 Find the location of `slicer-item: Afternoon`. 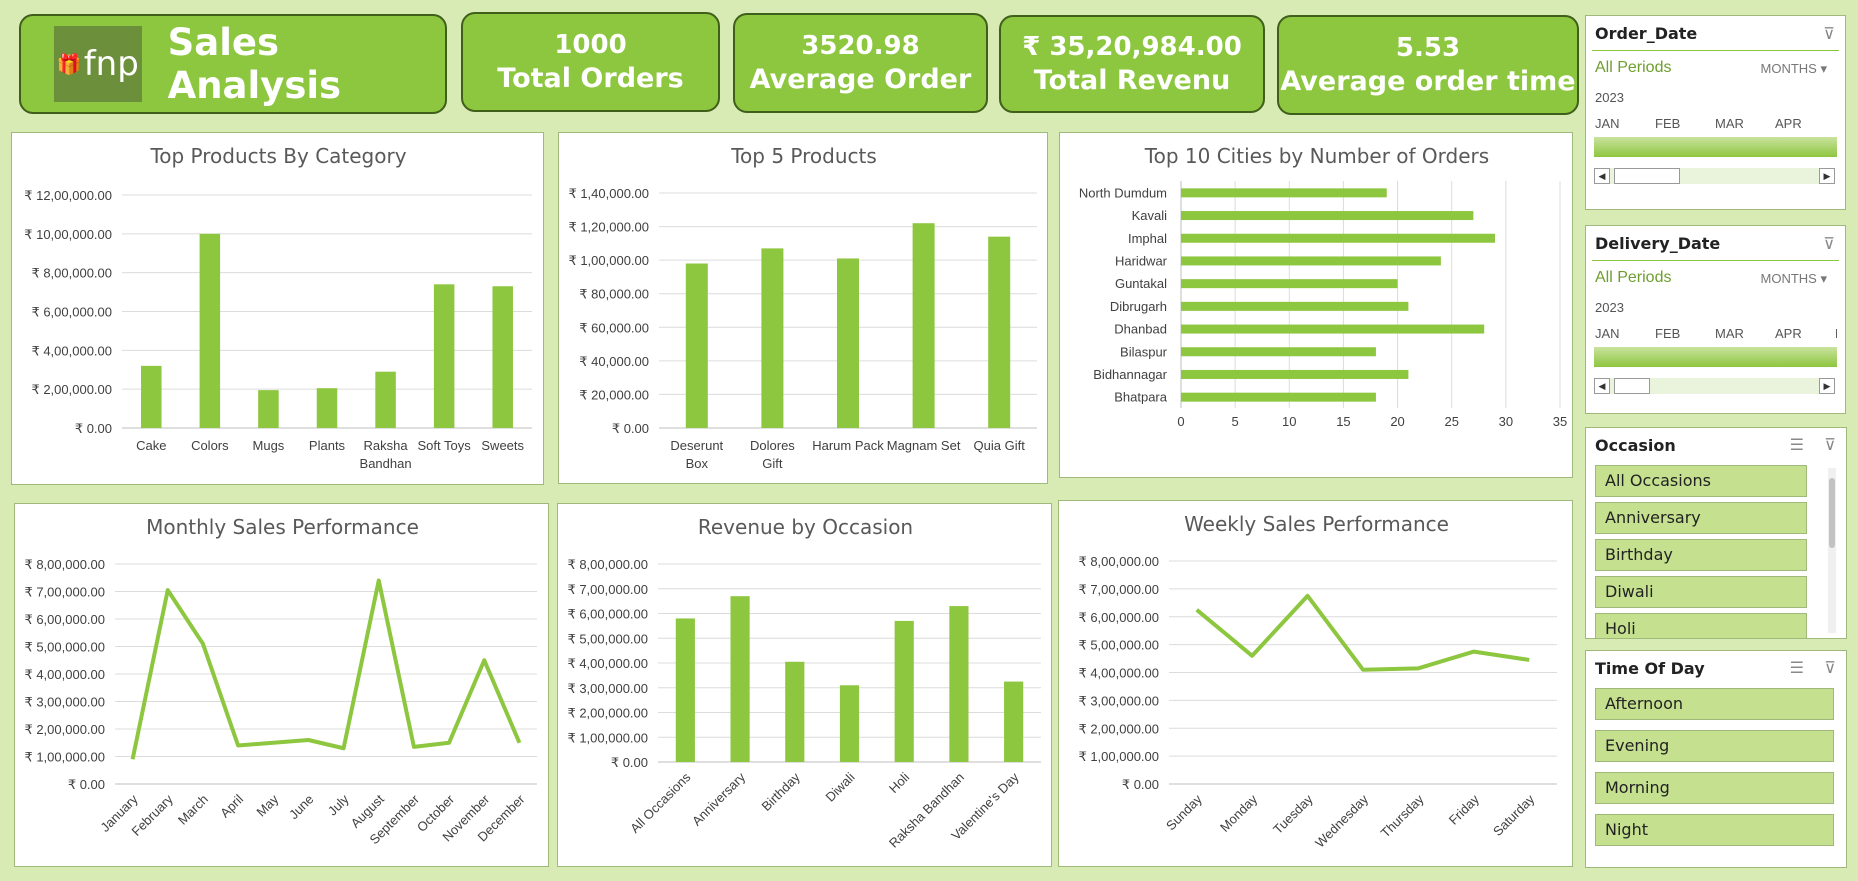

slicer-item: Afternoon is located at coordinates (1714, 704).